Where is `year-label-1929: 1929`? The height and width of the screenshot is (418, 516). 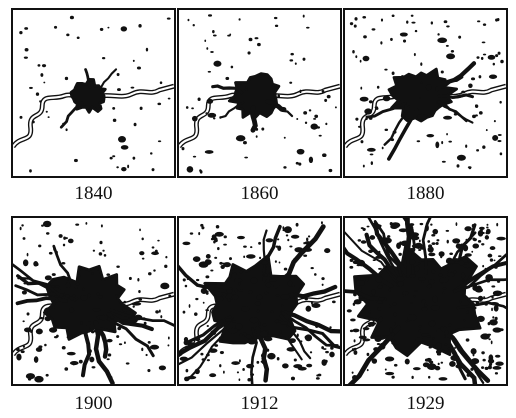
year-label-1929: 1929 is located at coordinates (425, 403).